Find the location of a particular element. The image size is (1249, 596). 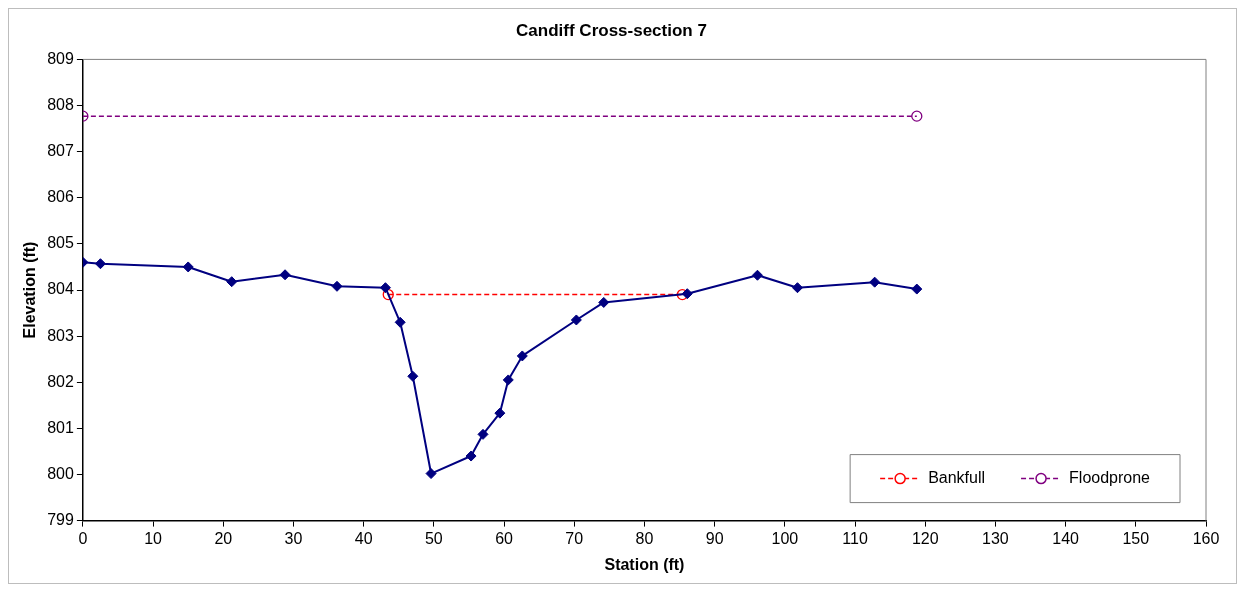

x-tick-label: 100 is located at coordinates (785, 538).